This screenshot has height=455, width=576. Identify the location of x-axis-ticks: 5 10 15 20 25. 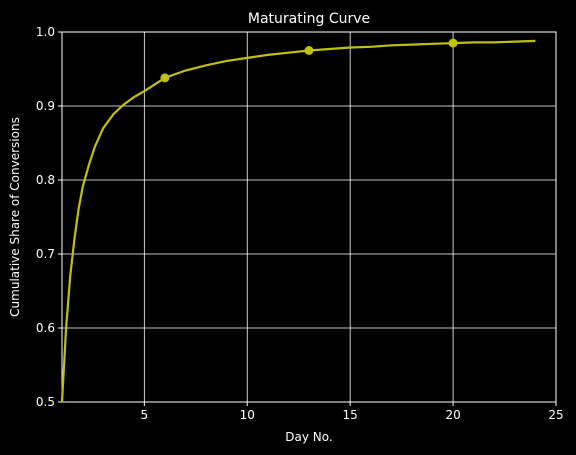
(352, 412).